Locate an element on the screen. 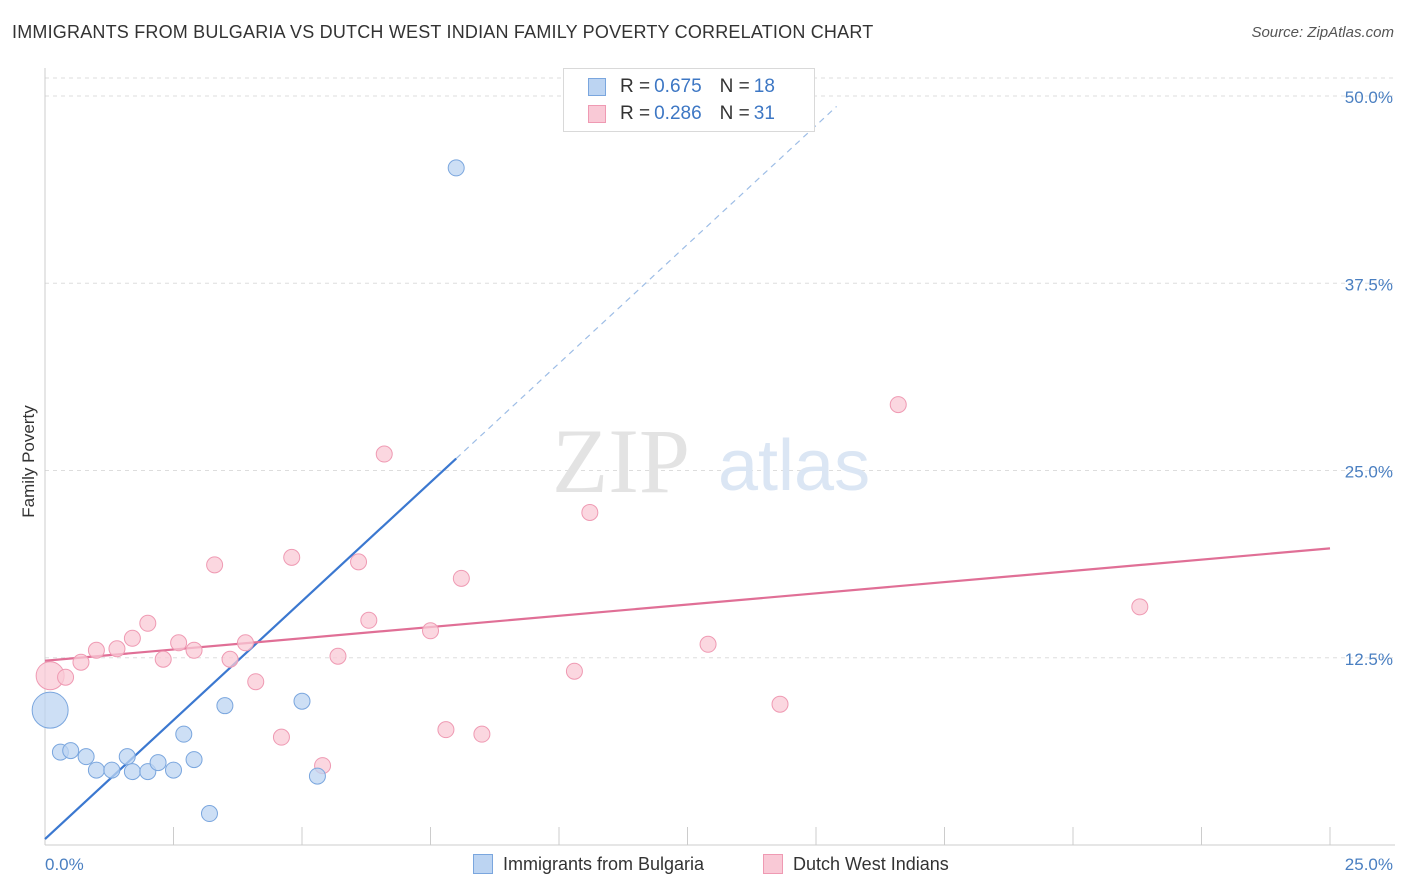  series-legend-dutch: Dutch West Indians is located at coordinates (856, 864).